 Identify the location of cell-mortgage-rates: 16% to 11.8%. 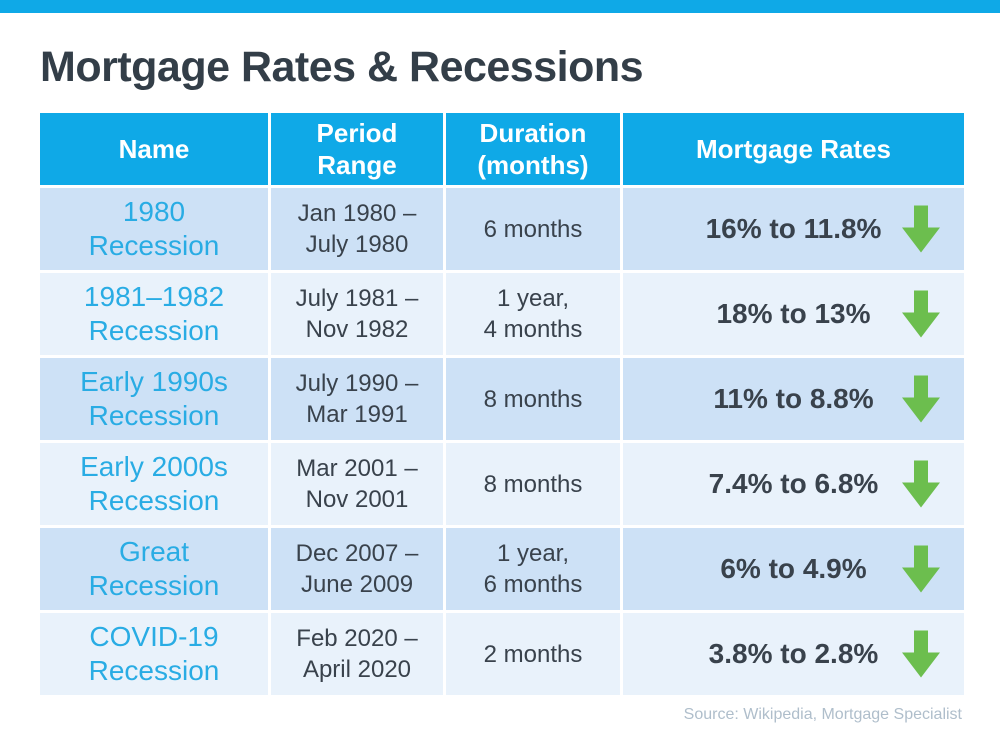
(793, 229).